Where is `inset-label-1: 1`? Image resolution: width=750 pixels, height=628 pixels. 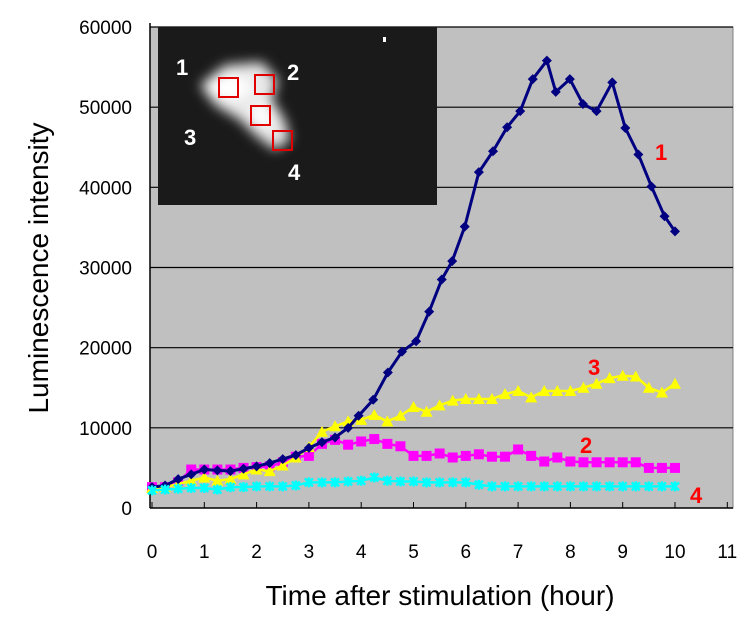
inset-label-1: 1 is located at coordinates (182, 67).